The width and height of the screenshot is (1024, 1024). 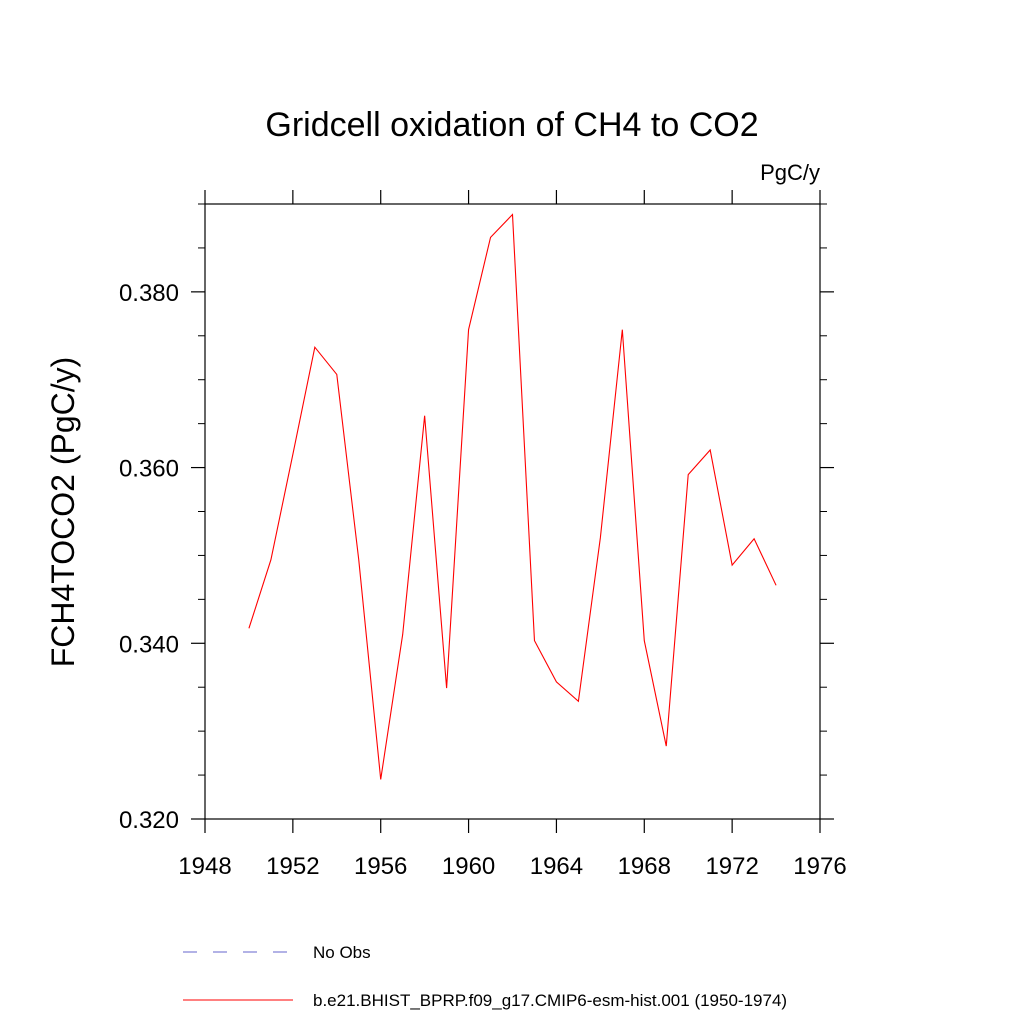 What do you see at coordinates (149, 469) in the screenshot?
I see `y-tick-label: 0.360` at bounding box center [149, 469].